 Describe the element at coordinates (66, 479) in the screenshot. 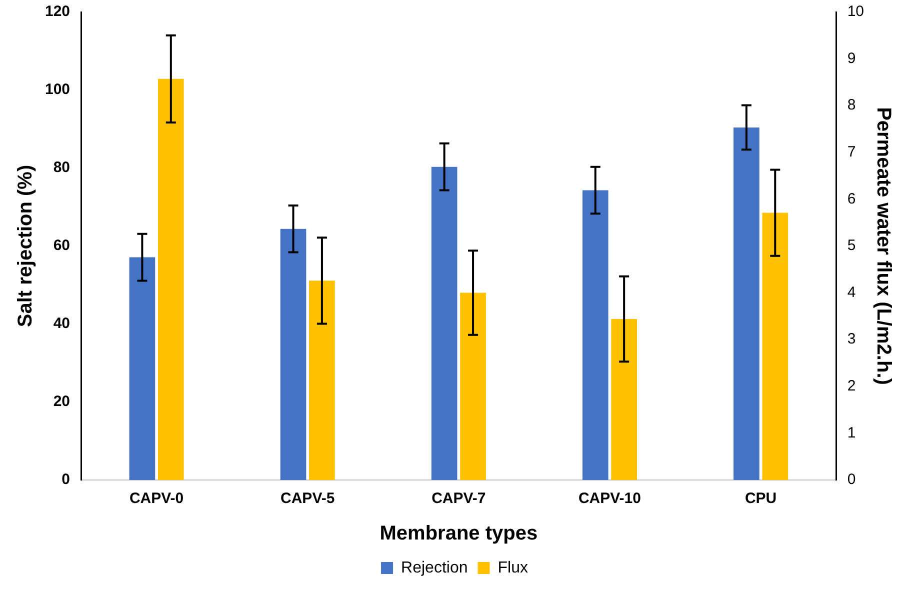

I see `y-tick-label: 0` at that location.